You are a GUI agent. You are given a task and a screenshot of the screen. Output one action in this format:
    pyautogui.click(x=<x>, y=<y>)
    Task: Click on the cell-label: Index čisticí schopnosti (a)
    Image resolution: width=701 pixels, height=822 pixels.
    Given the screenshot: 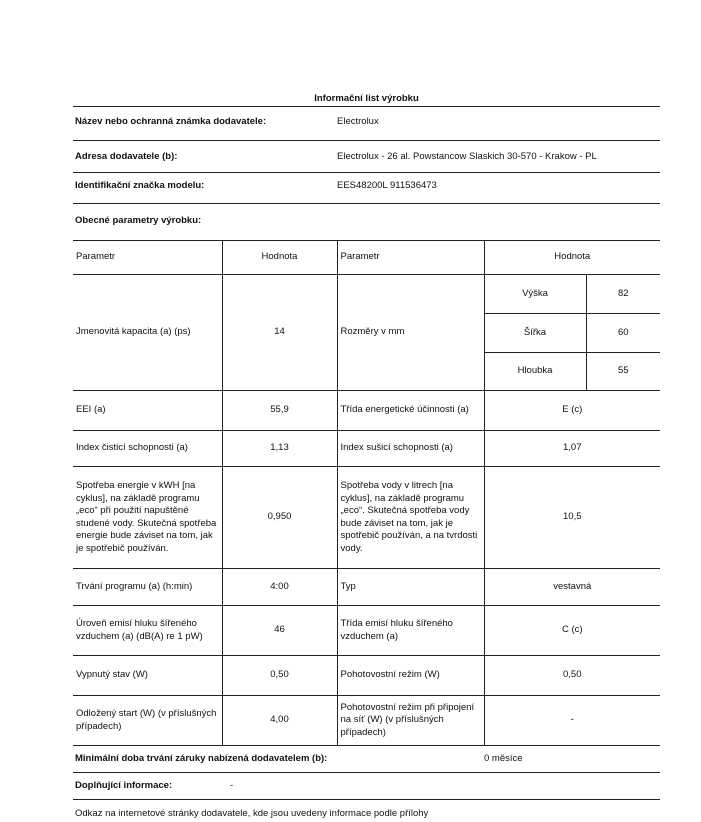 What is the action you would take?
    pyautogui.click(x=147, y=448)
    